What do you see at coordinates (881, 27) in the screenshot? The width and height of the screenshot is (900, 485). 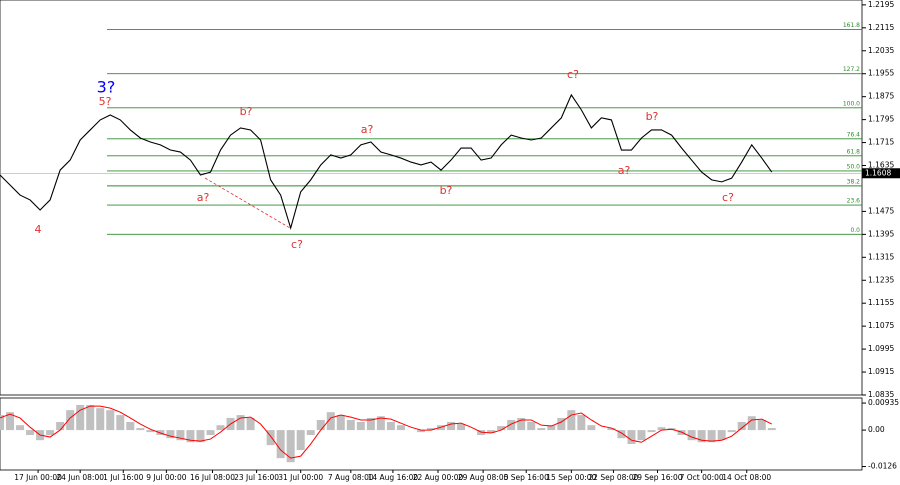 I see `y-tick-label: 1.2115` at bounding box center [881, 27].